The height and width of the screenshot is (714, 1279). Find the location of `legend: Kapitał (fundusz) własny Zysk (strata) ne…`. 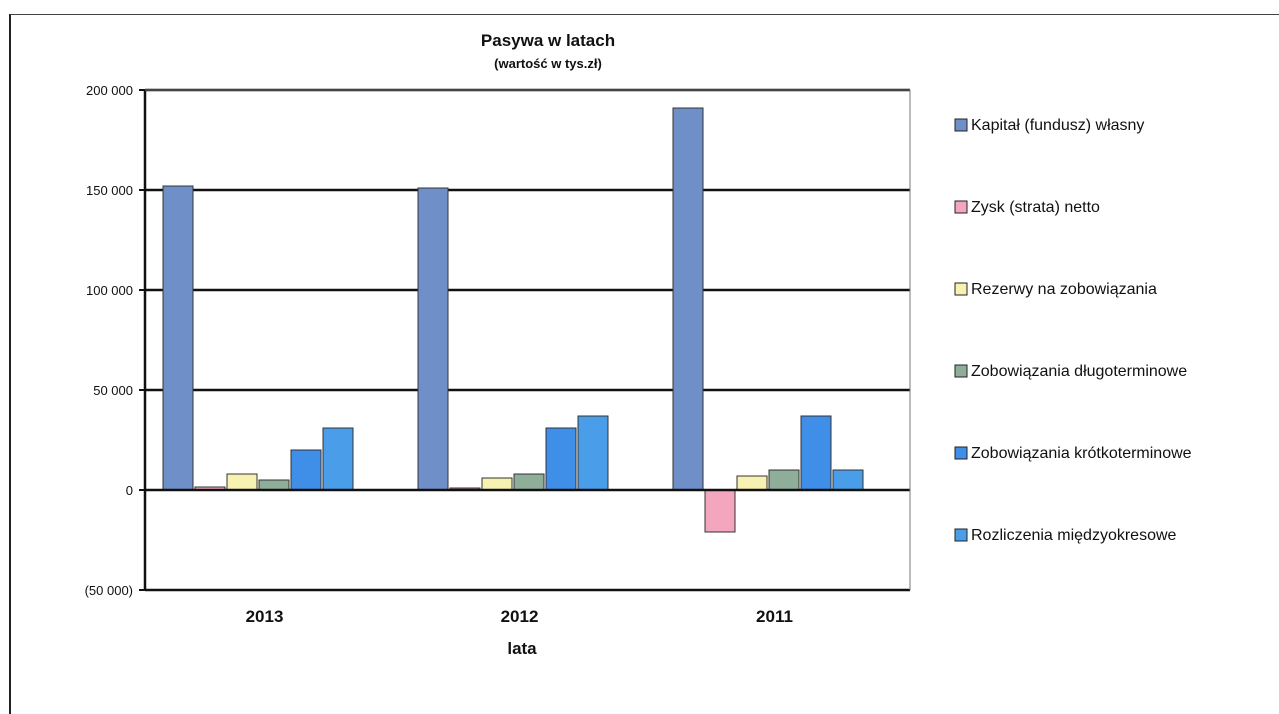

legend: Kapitał (fundusz) własny Zysk (strata) ne… is located at coordinates (1073, 330).